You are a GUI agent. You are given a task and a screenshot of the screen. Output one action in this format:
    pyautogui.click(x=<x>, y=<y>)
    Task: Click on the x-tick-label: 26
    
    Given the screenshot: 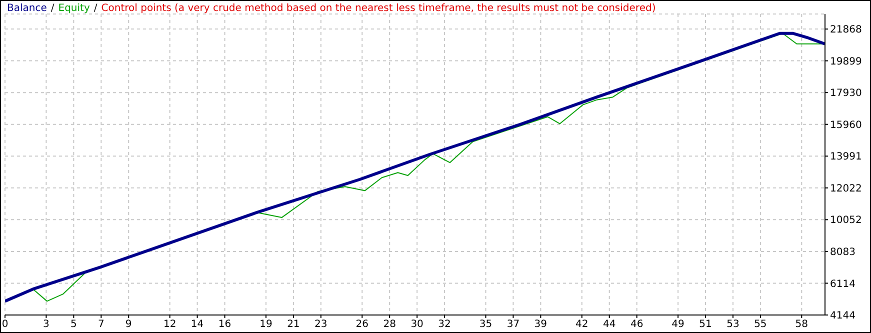 What is the action you would take?
    pyautogui.click(x=362, y=324)
    